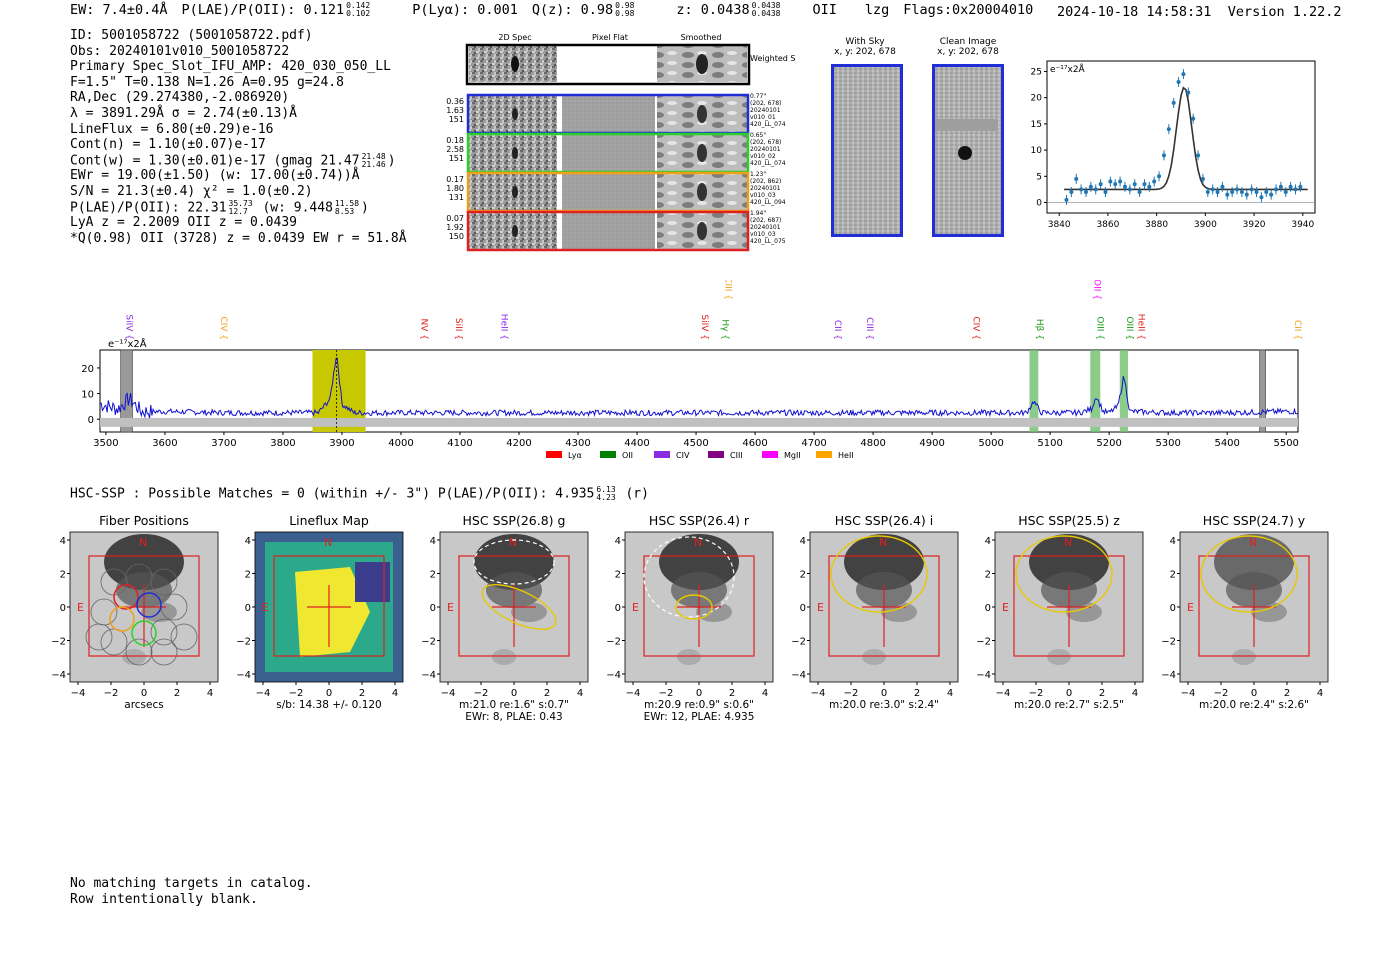  What do you see at coordinates (87, 369) in the screenshot?
I see `spec-ytick: 20` at bounding box center [87, 369].